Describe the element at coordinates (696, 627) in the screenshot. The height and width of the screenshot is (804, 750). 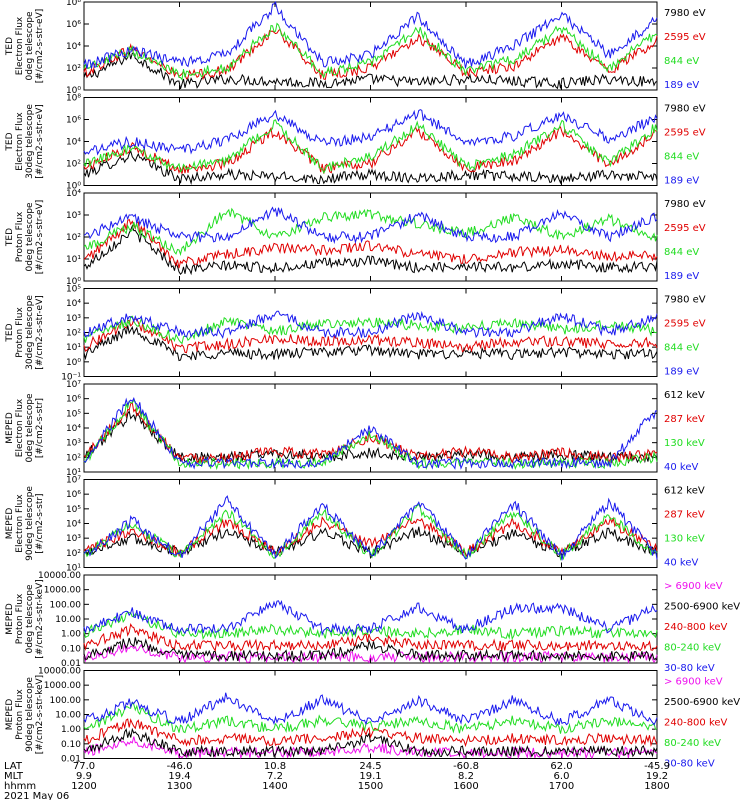
I see `legend-entry: 240-800 keV` at that location.